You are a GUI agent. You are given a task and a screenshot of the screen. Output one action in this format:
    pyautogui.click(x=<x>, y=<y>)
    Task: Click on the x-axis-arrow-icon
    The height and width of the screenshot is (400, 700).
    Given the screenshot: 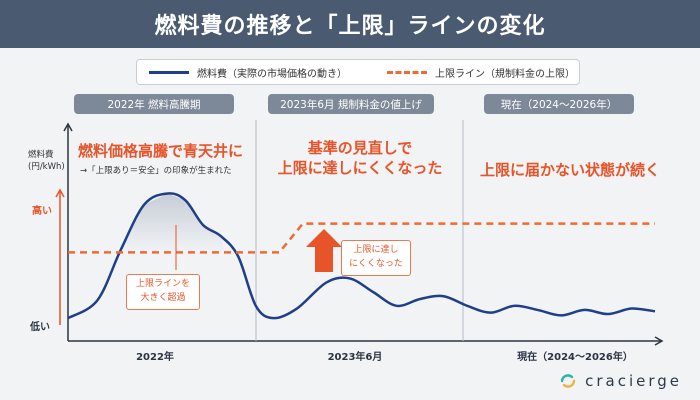 What is the action you would take?
    pyautogui.click(x=659, y=341)
    